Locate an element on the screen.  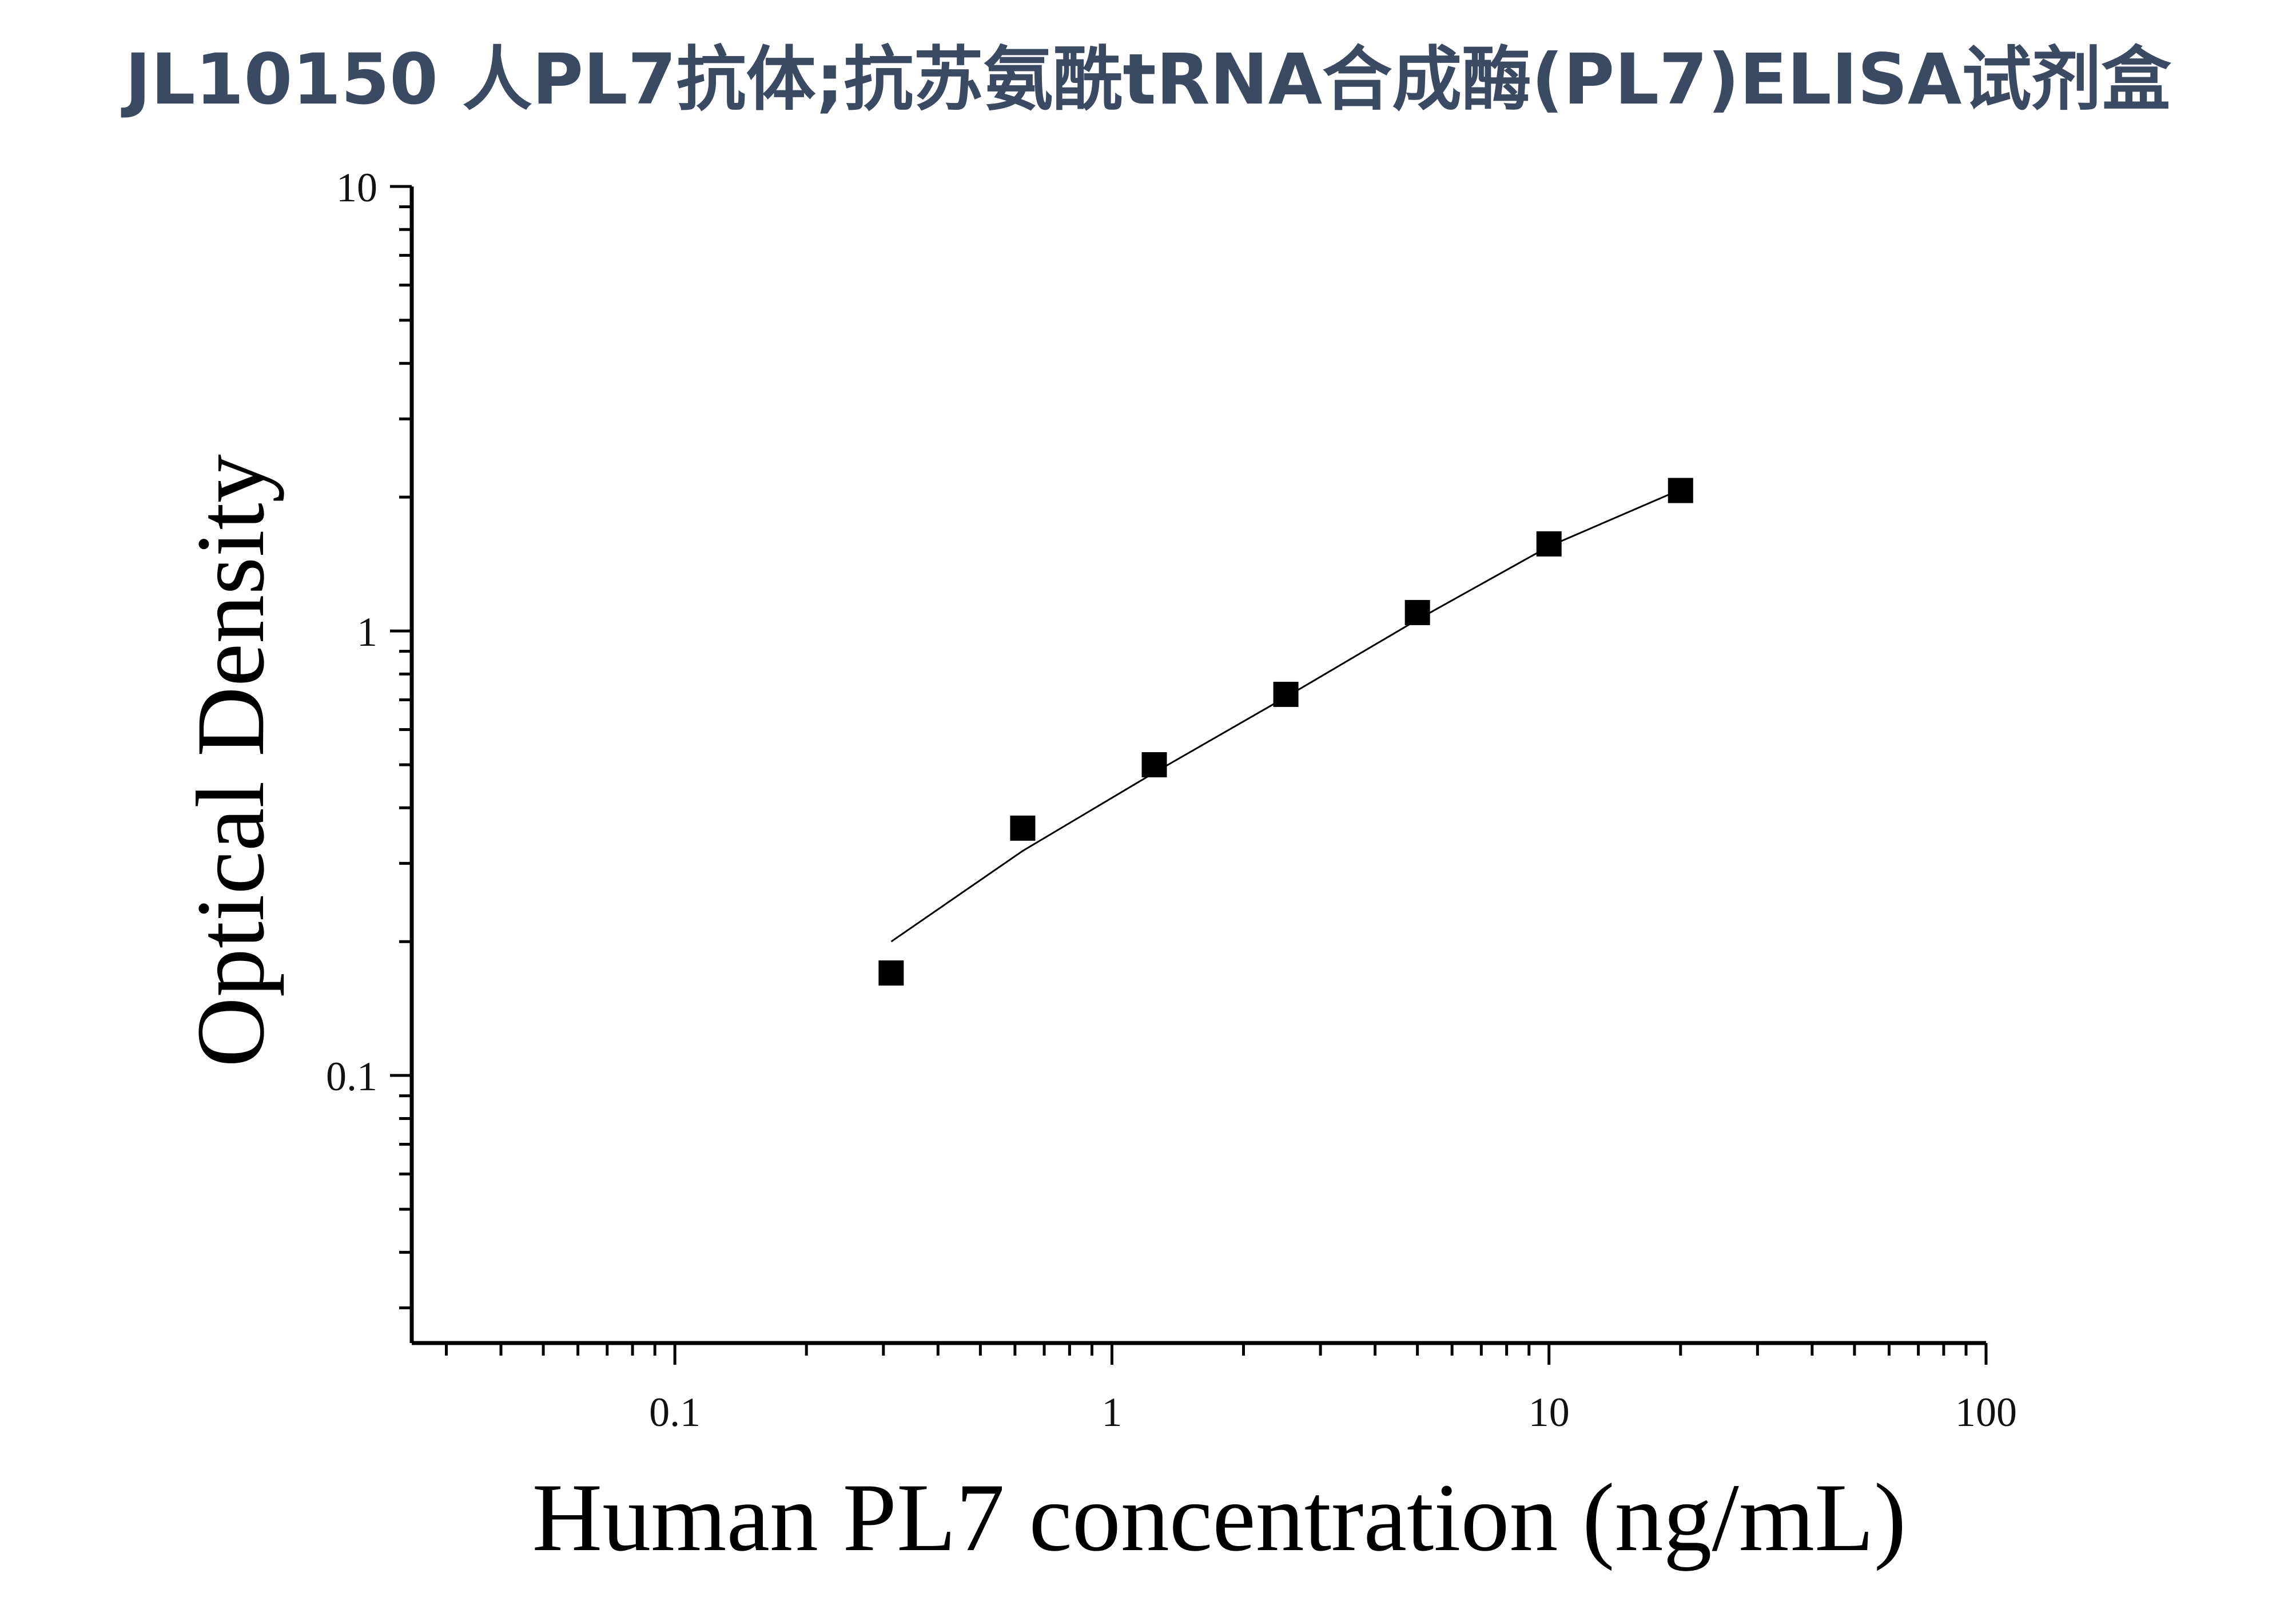
fit-curve-layer is located at coordinates (1285, 715).